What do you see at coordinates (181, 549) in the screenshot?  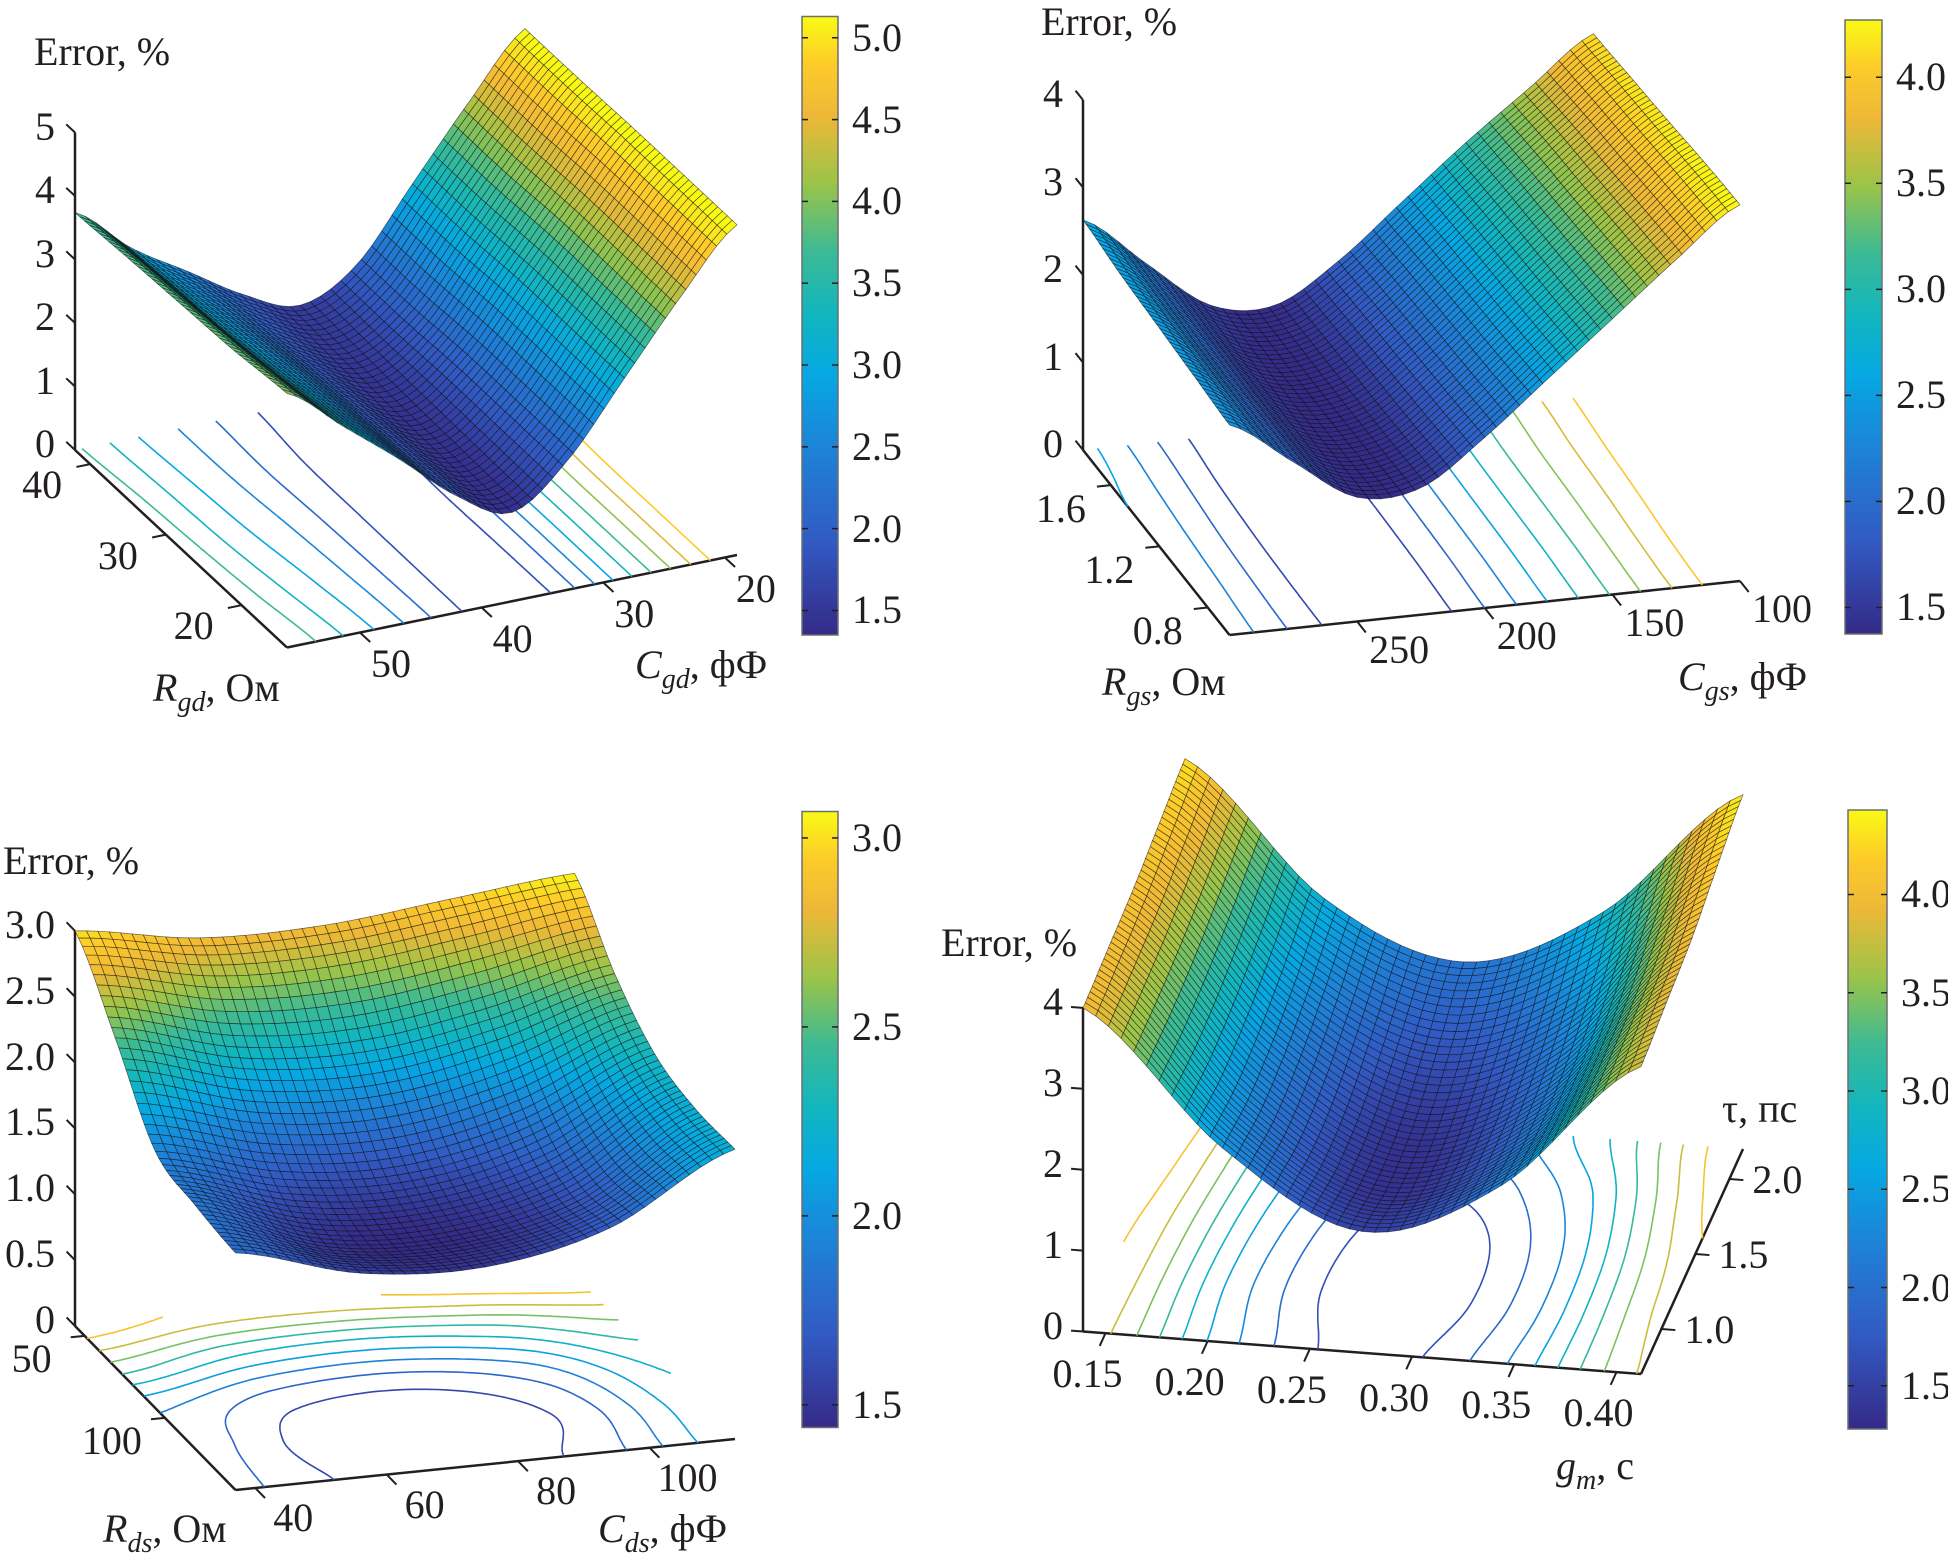 I see `row-axis-line` at bounding box center [181, 549].